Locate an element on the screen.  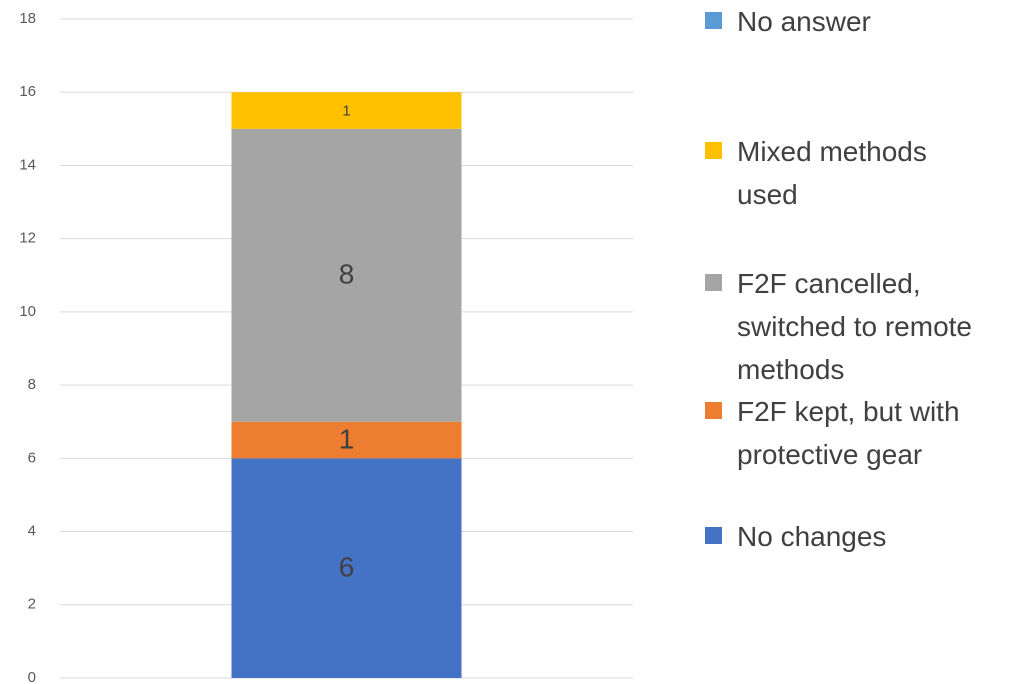
legend-label: F2F kept, but with protective gear is located at coordinates (848, 433).